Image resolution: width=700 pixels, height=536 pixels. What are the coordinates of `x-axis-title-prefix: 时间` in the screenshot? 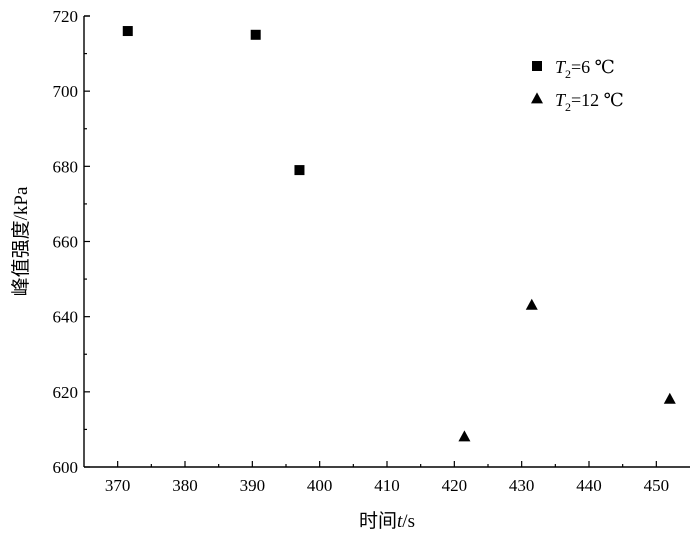 It's located at (378, 521).